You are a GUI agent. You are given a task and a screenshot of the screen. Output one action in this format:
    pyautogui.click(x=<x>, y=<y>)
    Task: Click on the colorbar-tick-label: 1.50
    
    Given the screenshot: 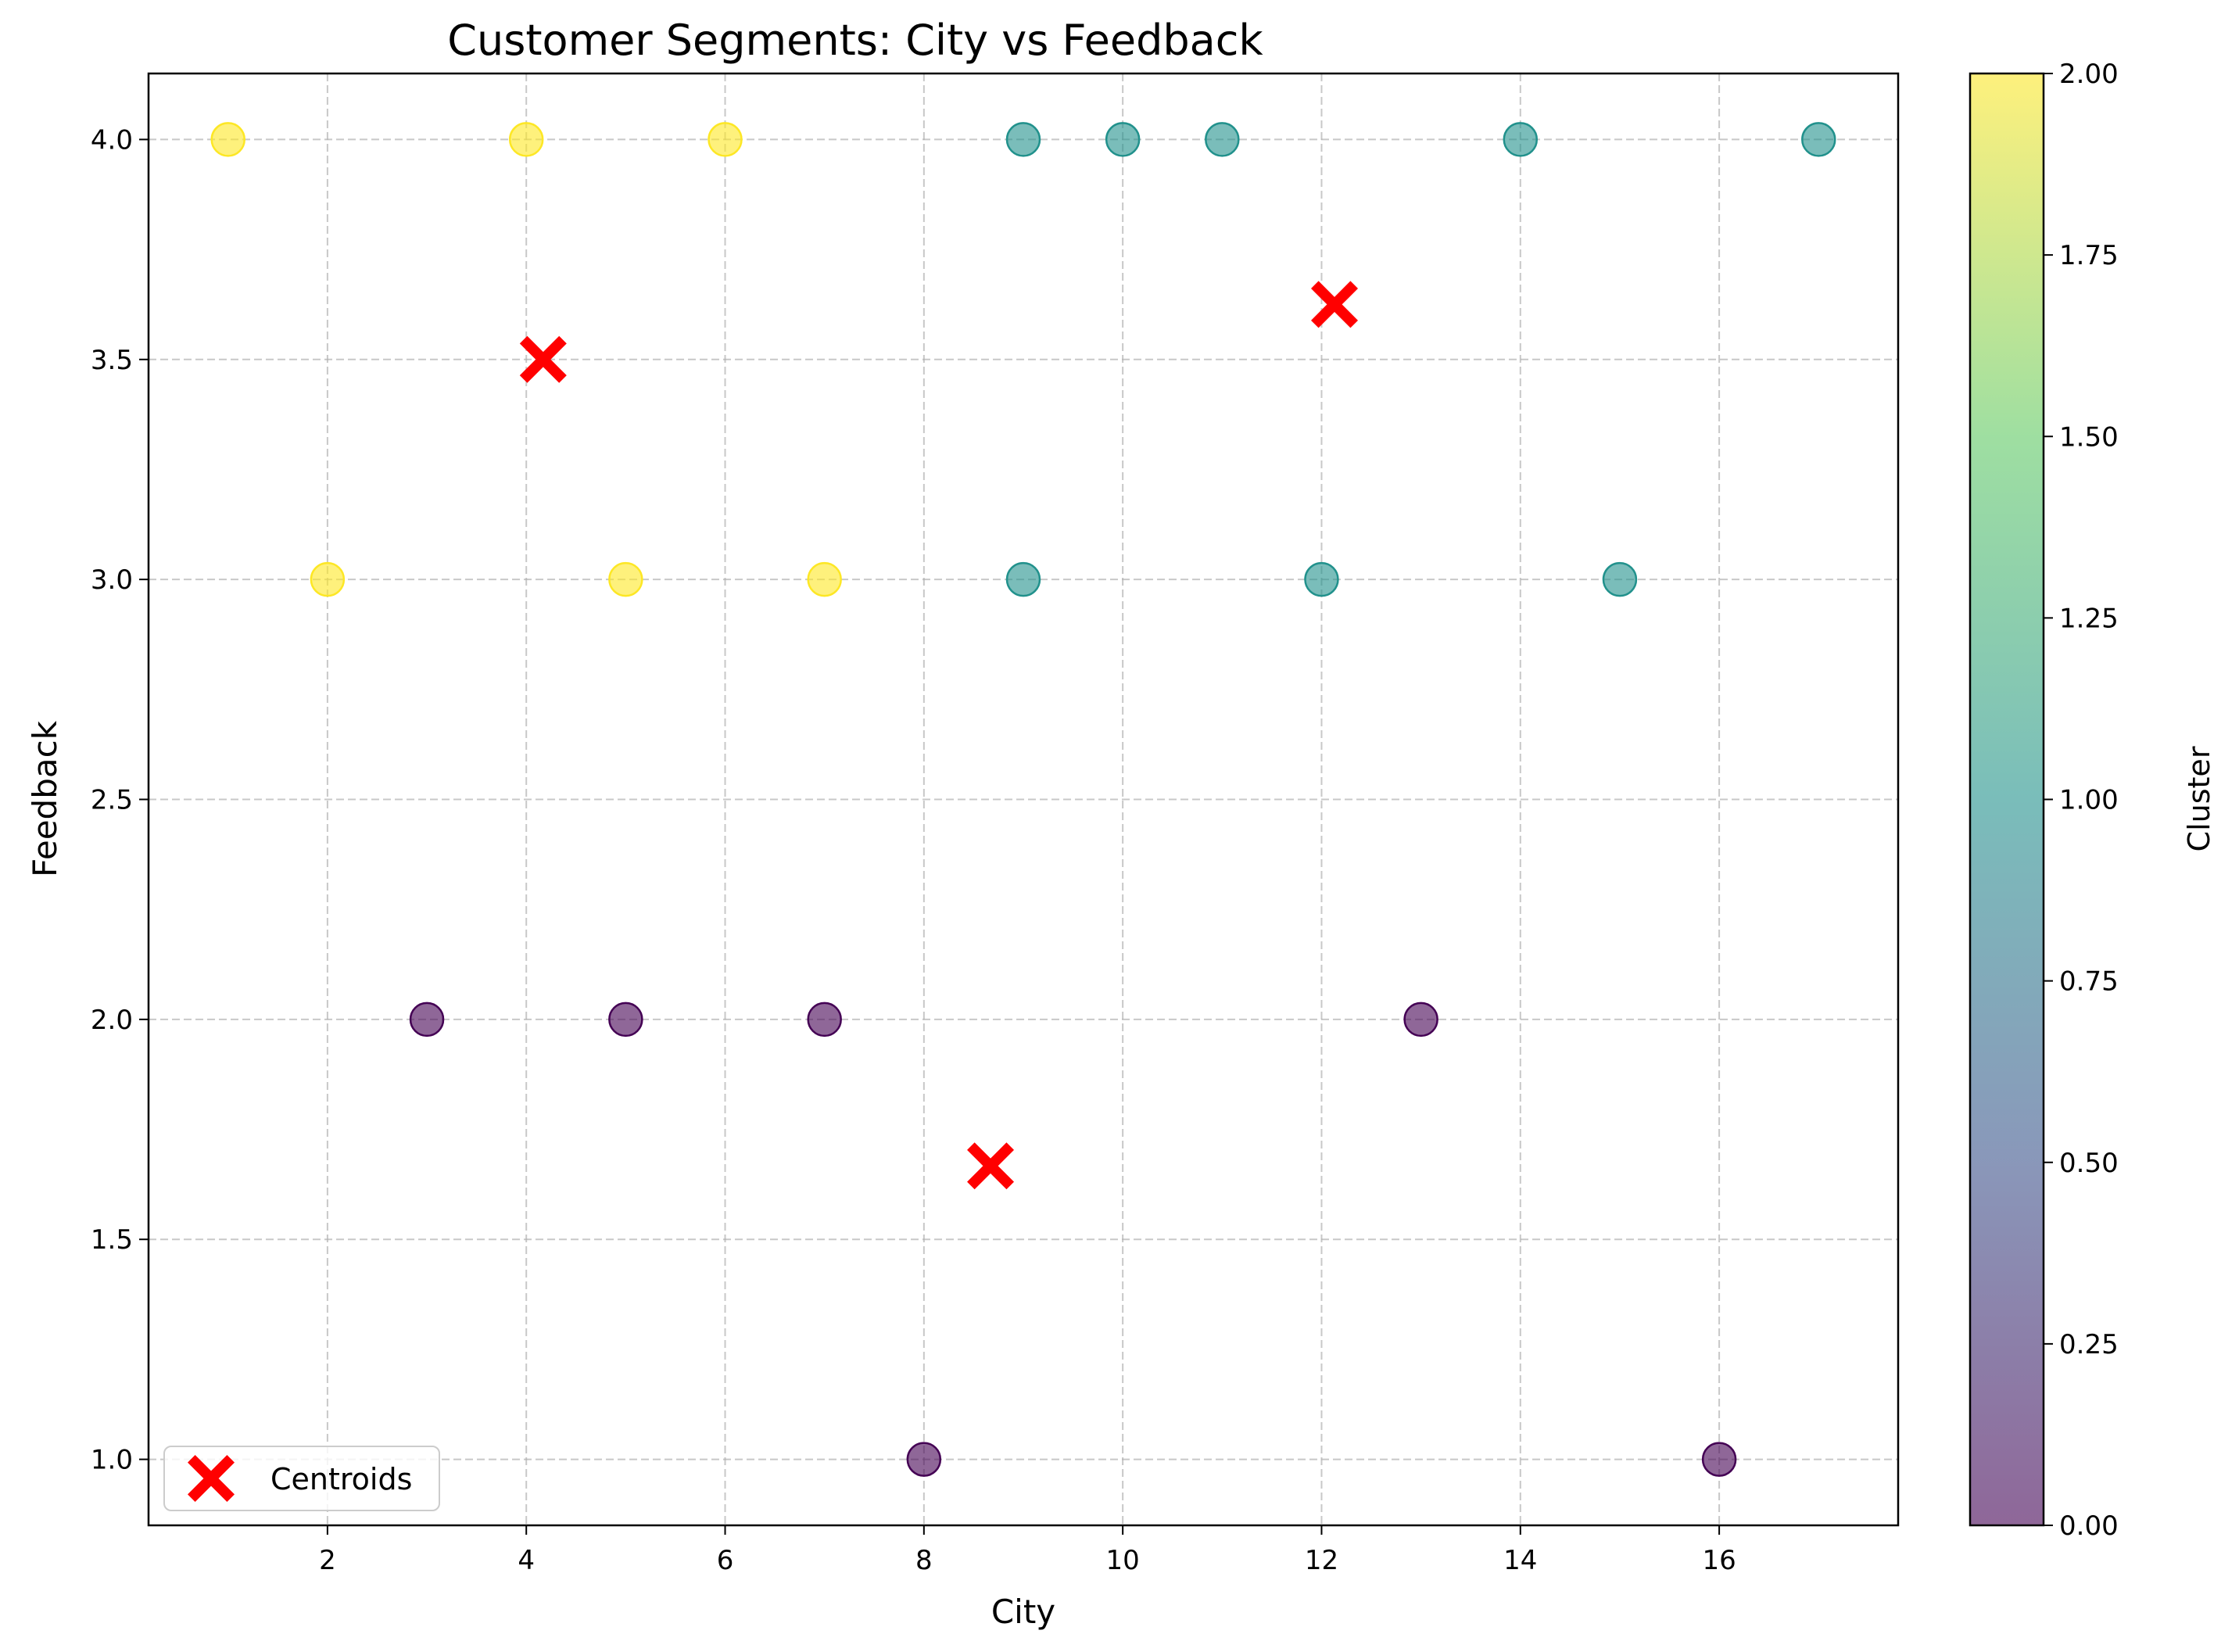 What is the action you would take?
    pyautogui.click(x=2089, y=437)
    